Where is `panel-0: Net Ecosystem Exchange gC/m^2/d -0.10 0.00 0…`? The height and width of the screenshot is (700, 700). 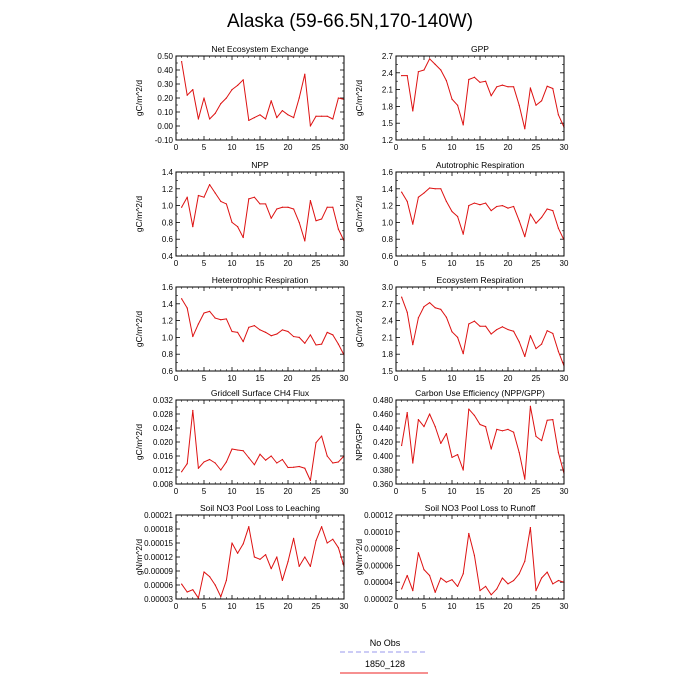 panel-0: Net Ecosystem Exchange gC/m^2/d -0.10 0.00 0… is located at coordinates (241, 98).